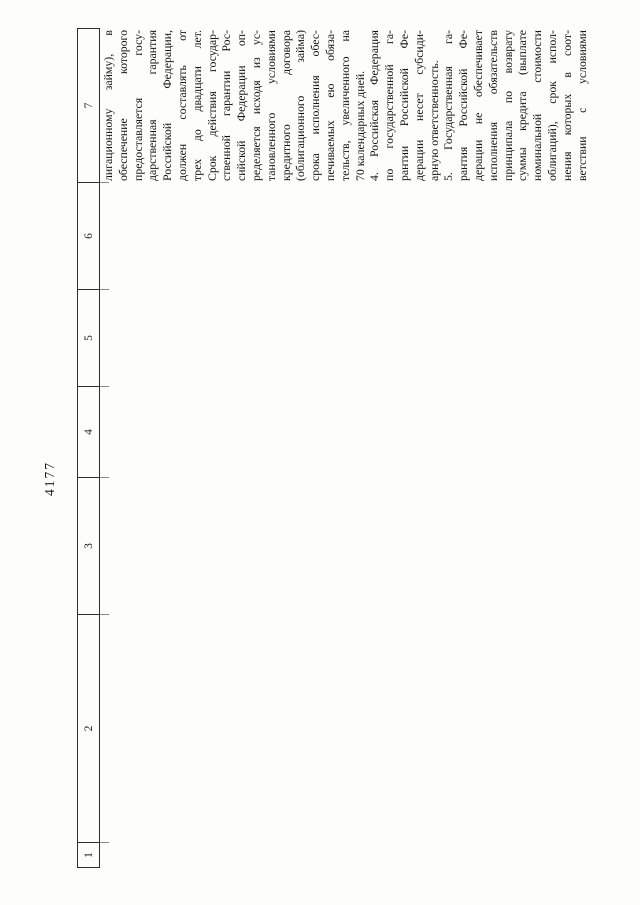 The height and width of the screenshot is (905, 640). I want to click on table-header-cell: 4, so click(88, 431).